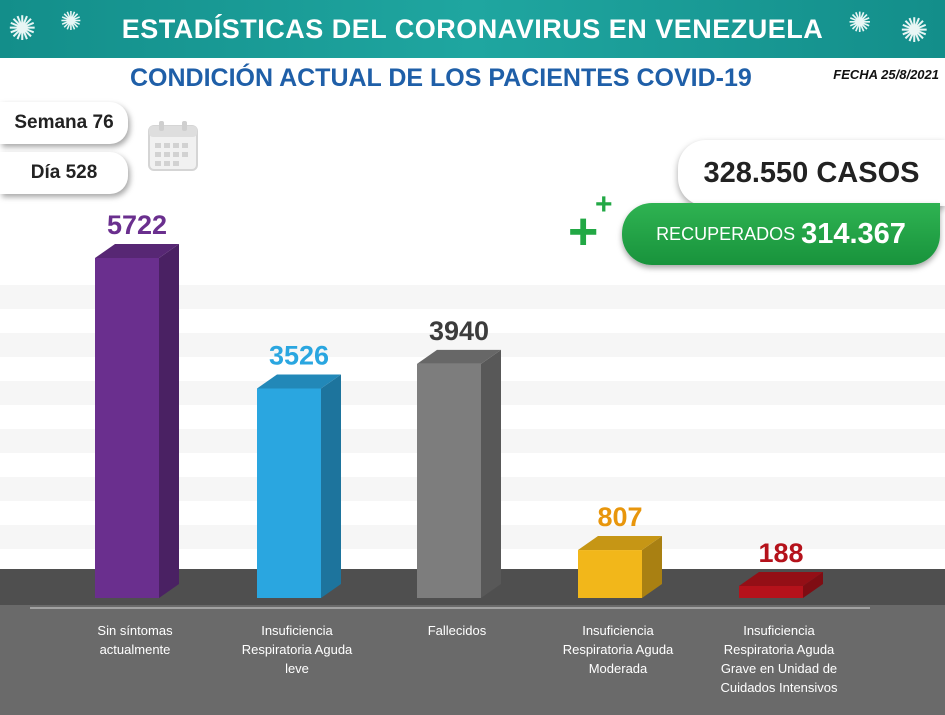  I want to click on data-label: 188, so click(780, 553).